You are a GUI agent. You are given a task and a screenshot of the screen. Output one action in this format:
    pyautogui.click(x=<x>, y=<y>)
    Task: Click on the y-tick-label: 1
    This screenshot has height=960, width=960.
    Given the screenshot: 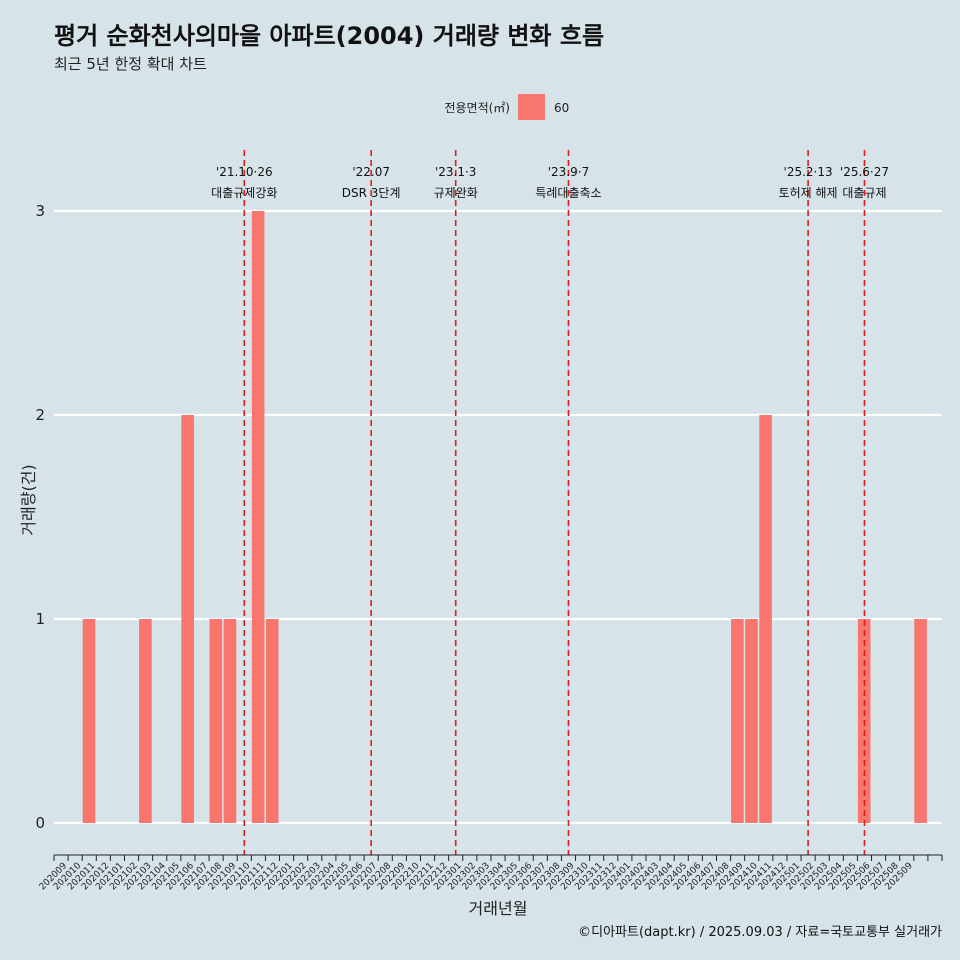 What is the action you would take?
    pyautogui.click(x=40, y=619)
    